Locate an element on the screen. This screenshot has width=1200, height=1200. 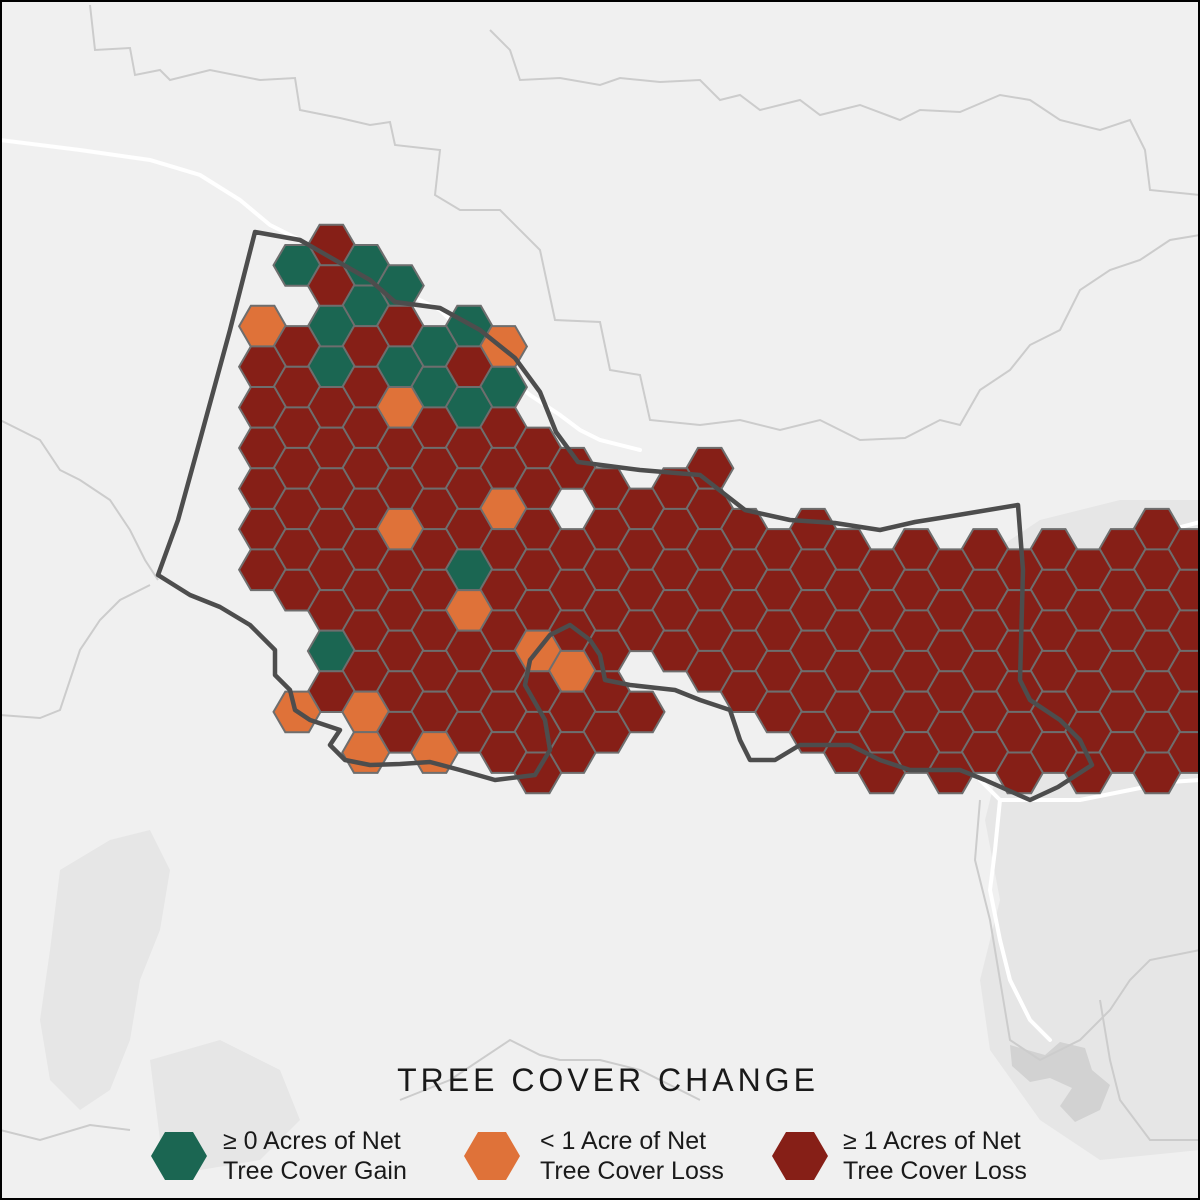
legend-label-loss: ≥ 1 Acres of Net Tree Cover Loss is located at coordinates (935, 1156).